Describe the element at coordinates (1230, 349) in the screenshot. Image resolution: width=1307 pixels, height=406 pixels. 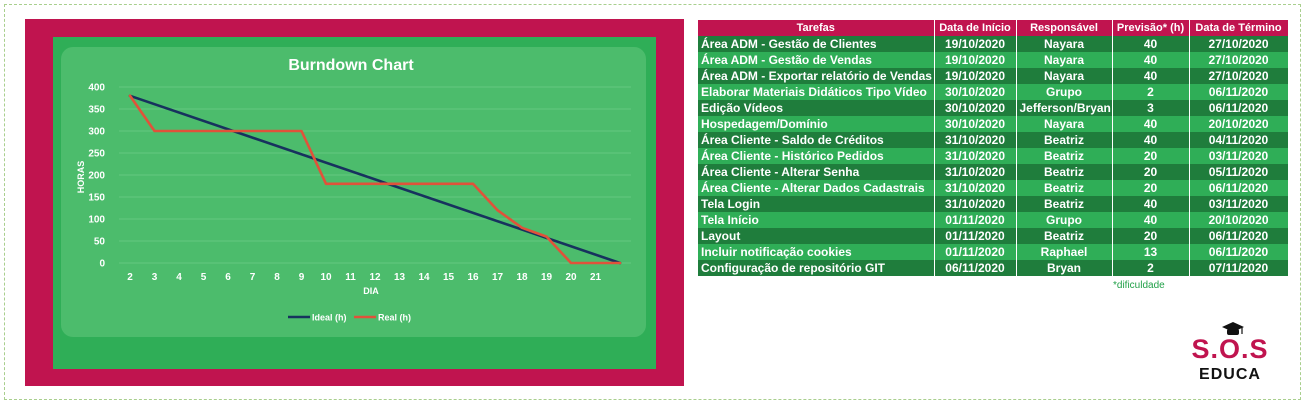
I see `logo-sos-text: S.O.S` at that location.